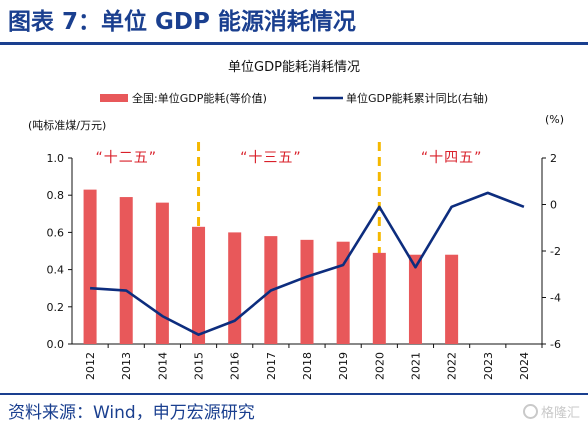  What do you see at coordinates (126, 366) in the screenshot?
I see `x-tick-label: 2013` at bounding box center [126, 366].